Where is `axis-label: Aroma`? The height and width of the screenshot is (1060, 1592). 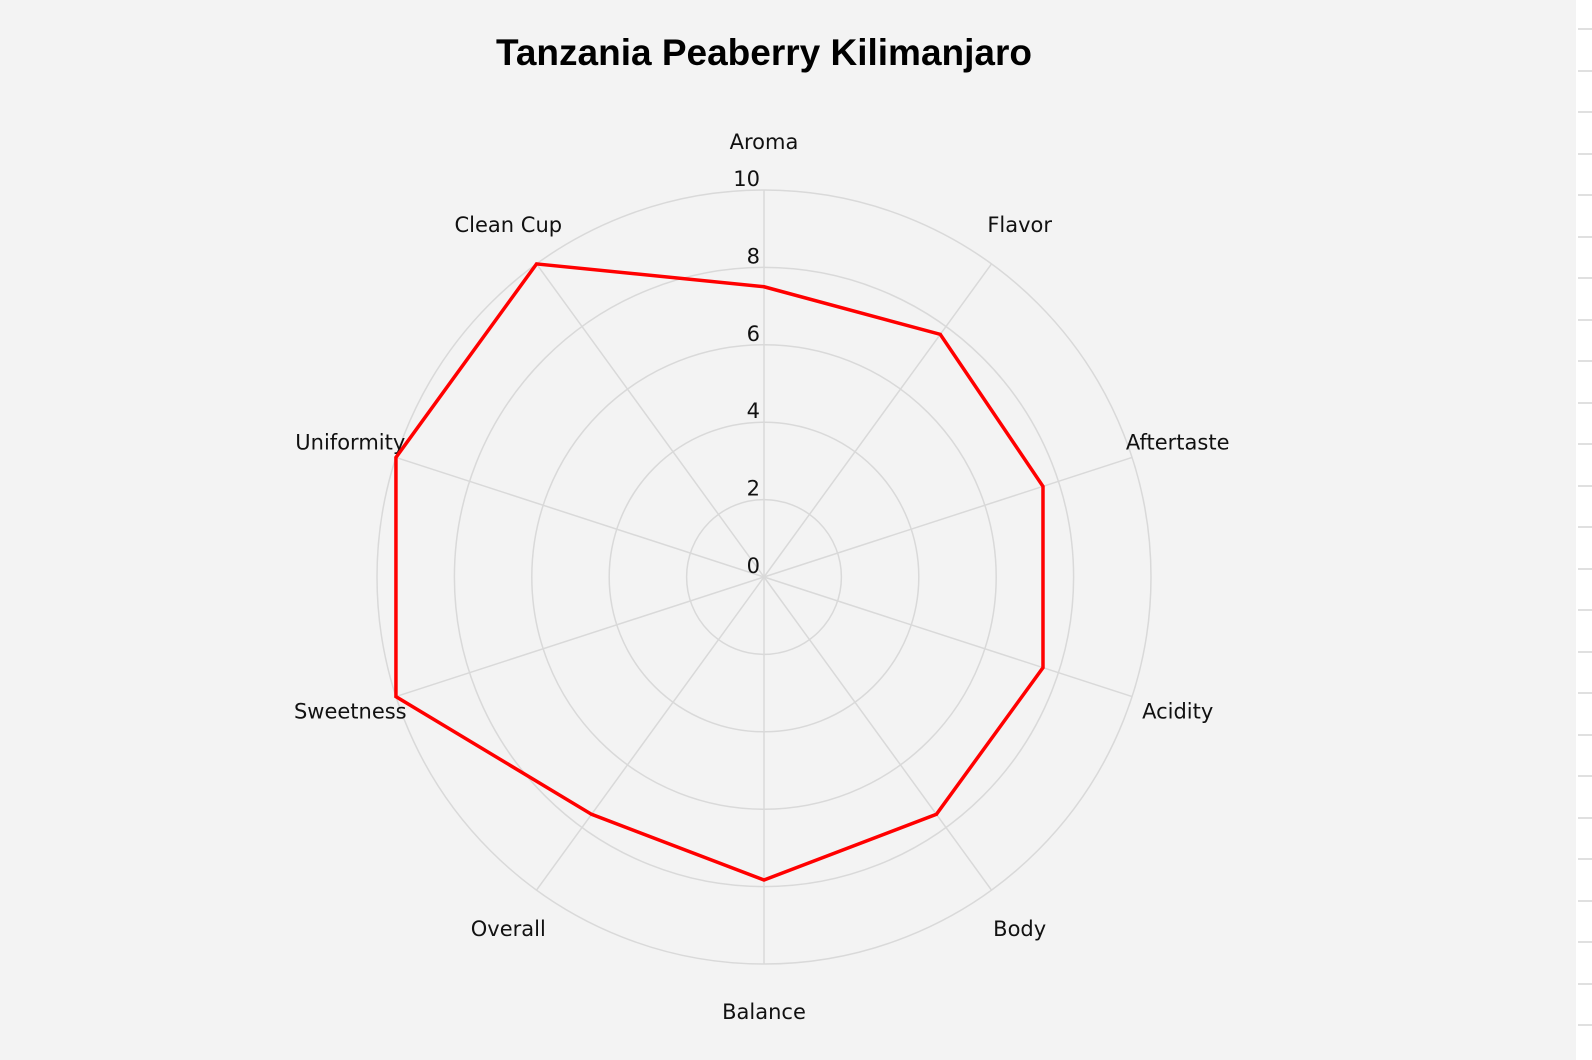
axis-label: Aroma is located at coordinates (764, 142).